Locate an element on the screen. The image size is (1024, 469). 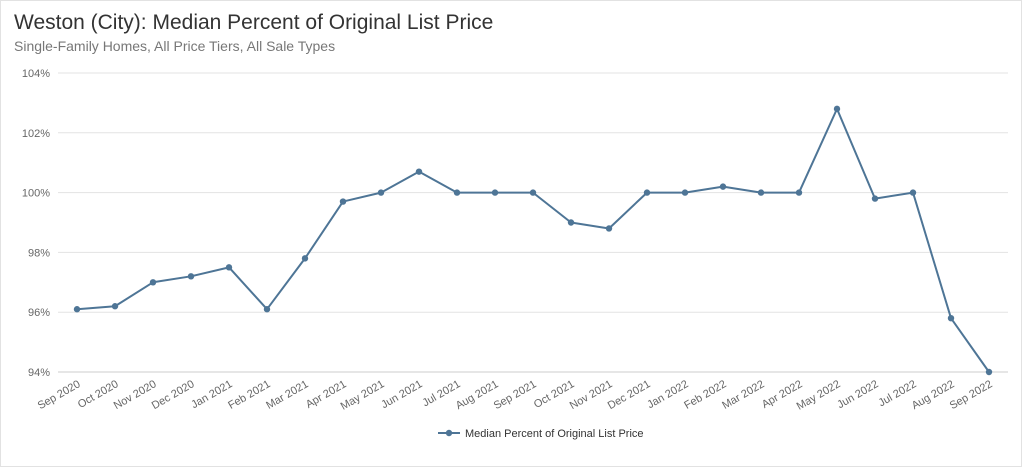
x-tick-label: Dec 2021 is located at coordinates (629, 395).